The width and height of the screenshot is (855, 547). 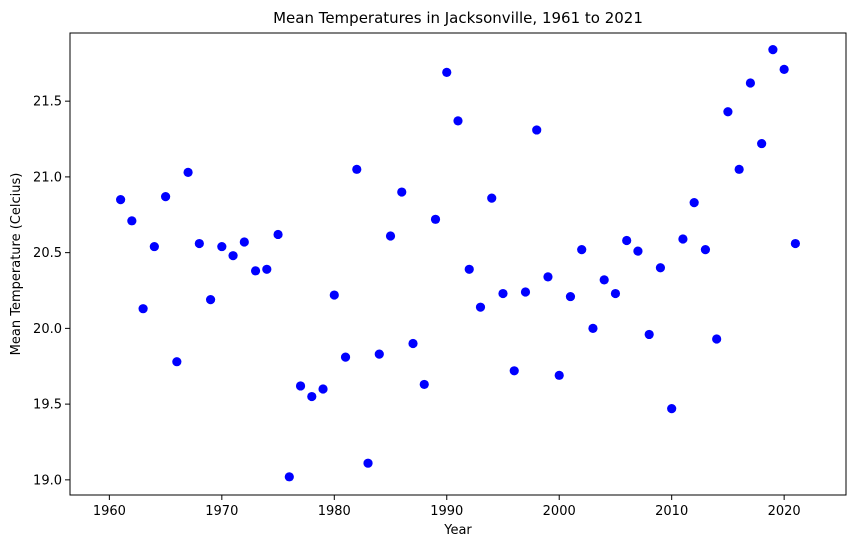 I want to click on y-tick-label: 21.0, so click(x=47, y=177).